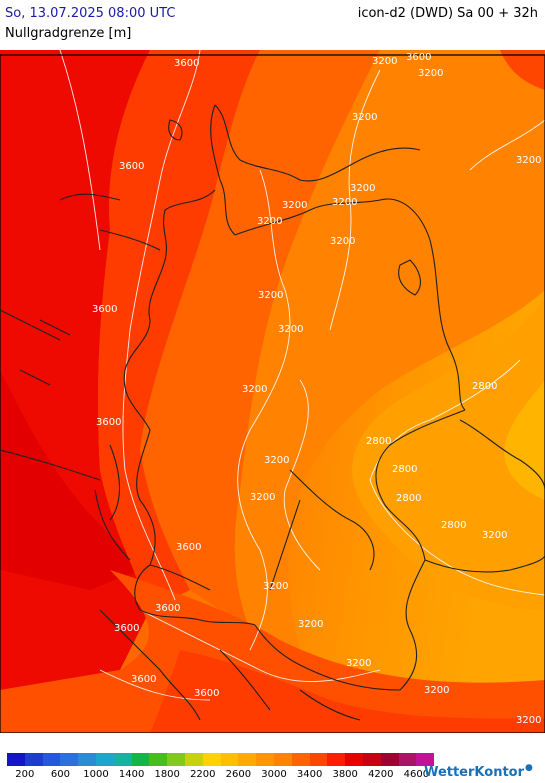 This screenshot has width=545, height=783. What do you see at coordinates (309, 774) in the screenshot?
I see `color-scale-label: 3400` at bounding box center [309, 774].